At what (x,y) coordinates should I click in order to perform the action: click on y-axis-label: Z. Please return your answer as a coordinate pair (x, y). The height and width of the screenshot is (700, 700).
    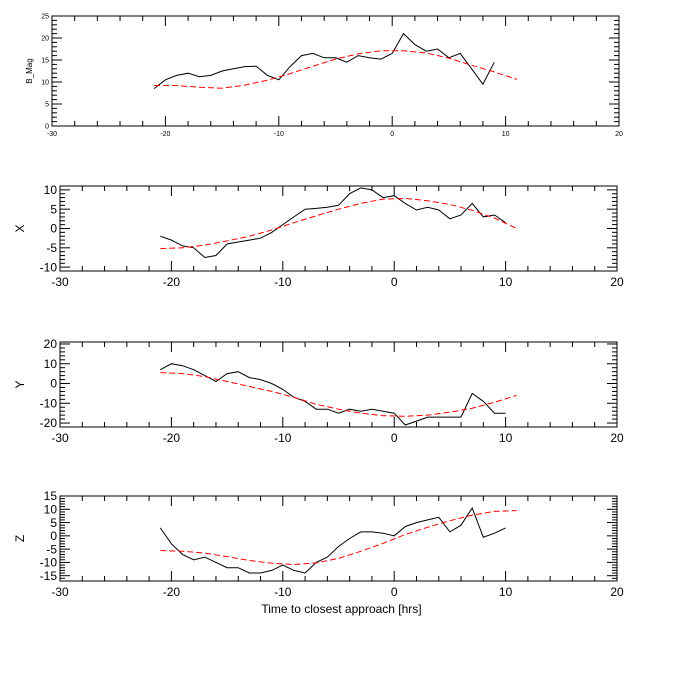
    Looking at the image, I should click on (20, 538).